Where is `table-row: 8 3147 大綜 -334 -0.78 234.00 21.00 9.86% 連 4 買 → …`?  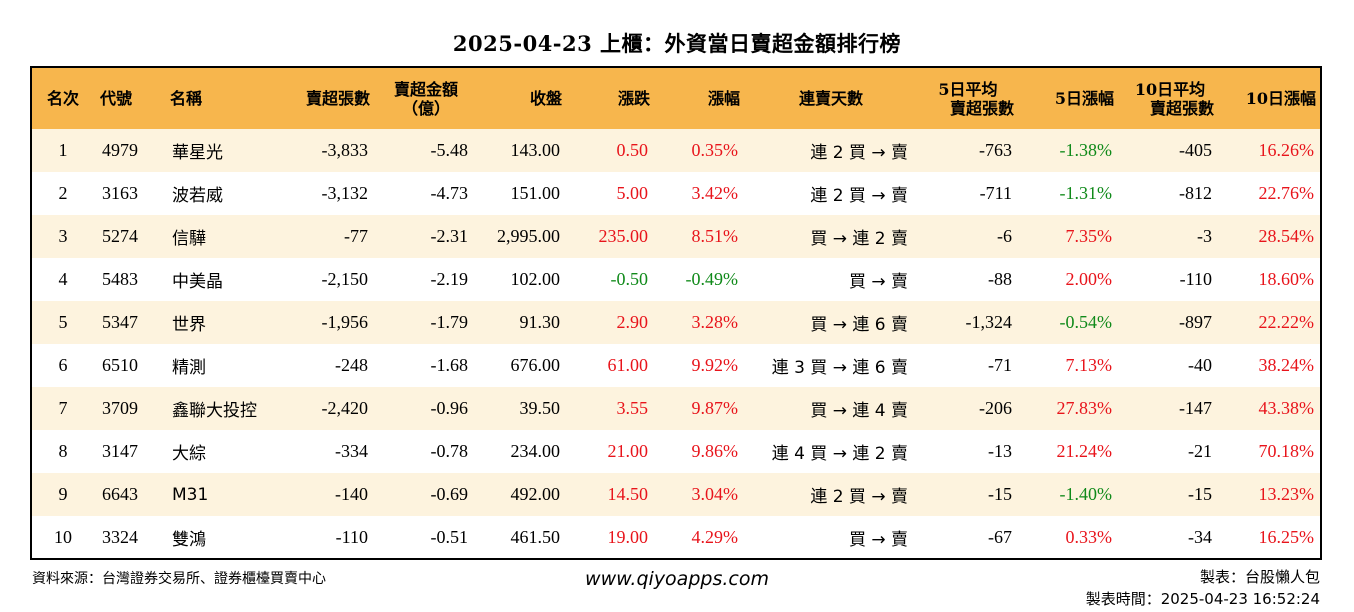
table-row: 8 3147 大綜 -334 -0.78 234.00 21.00 9.86% 連 4 買 → … is located at coordinates (676, 451).